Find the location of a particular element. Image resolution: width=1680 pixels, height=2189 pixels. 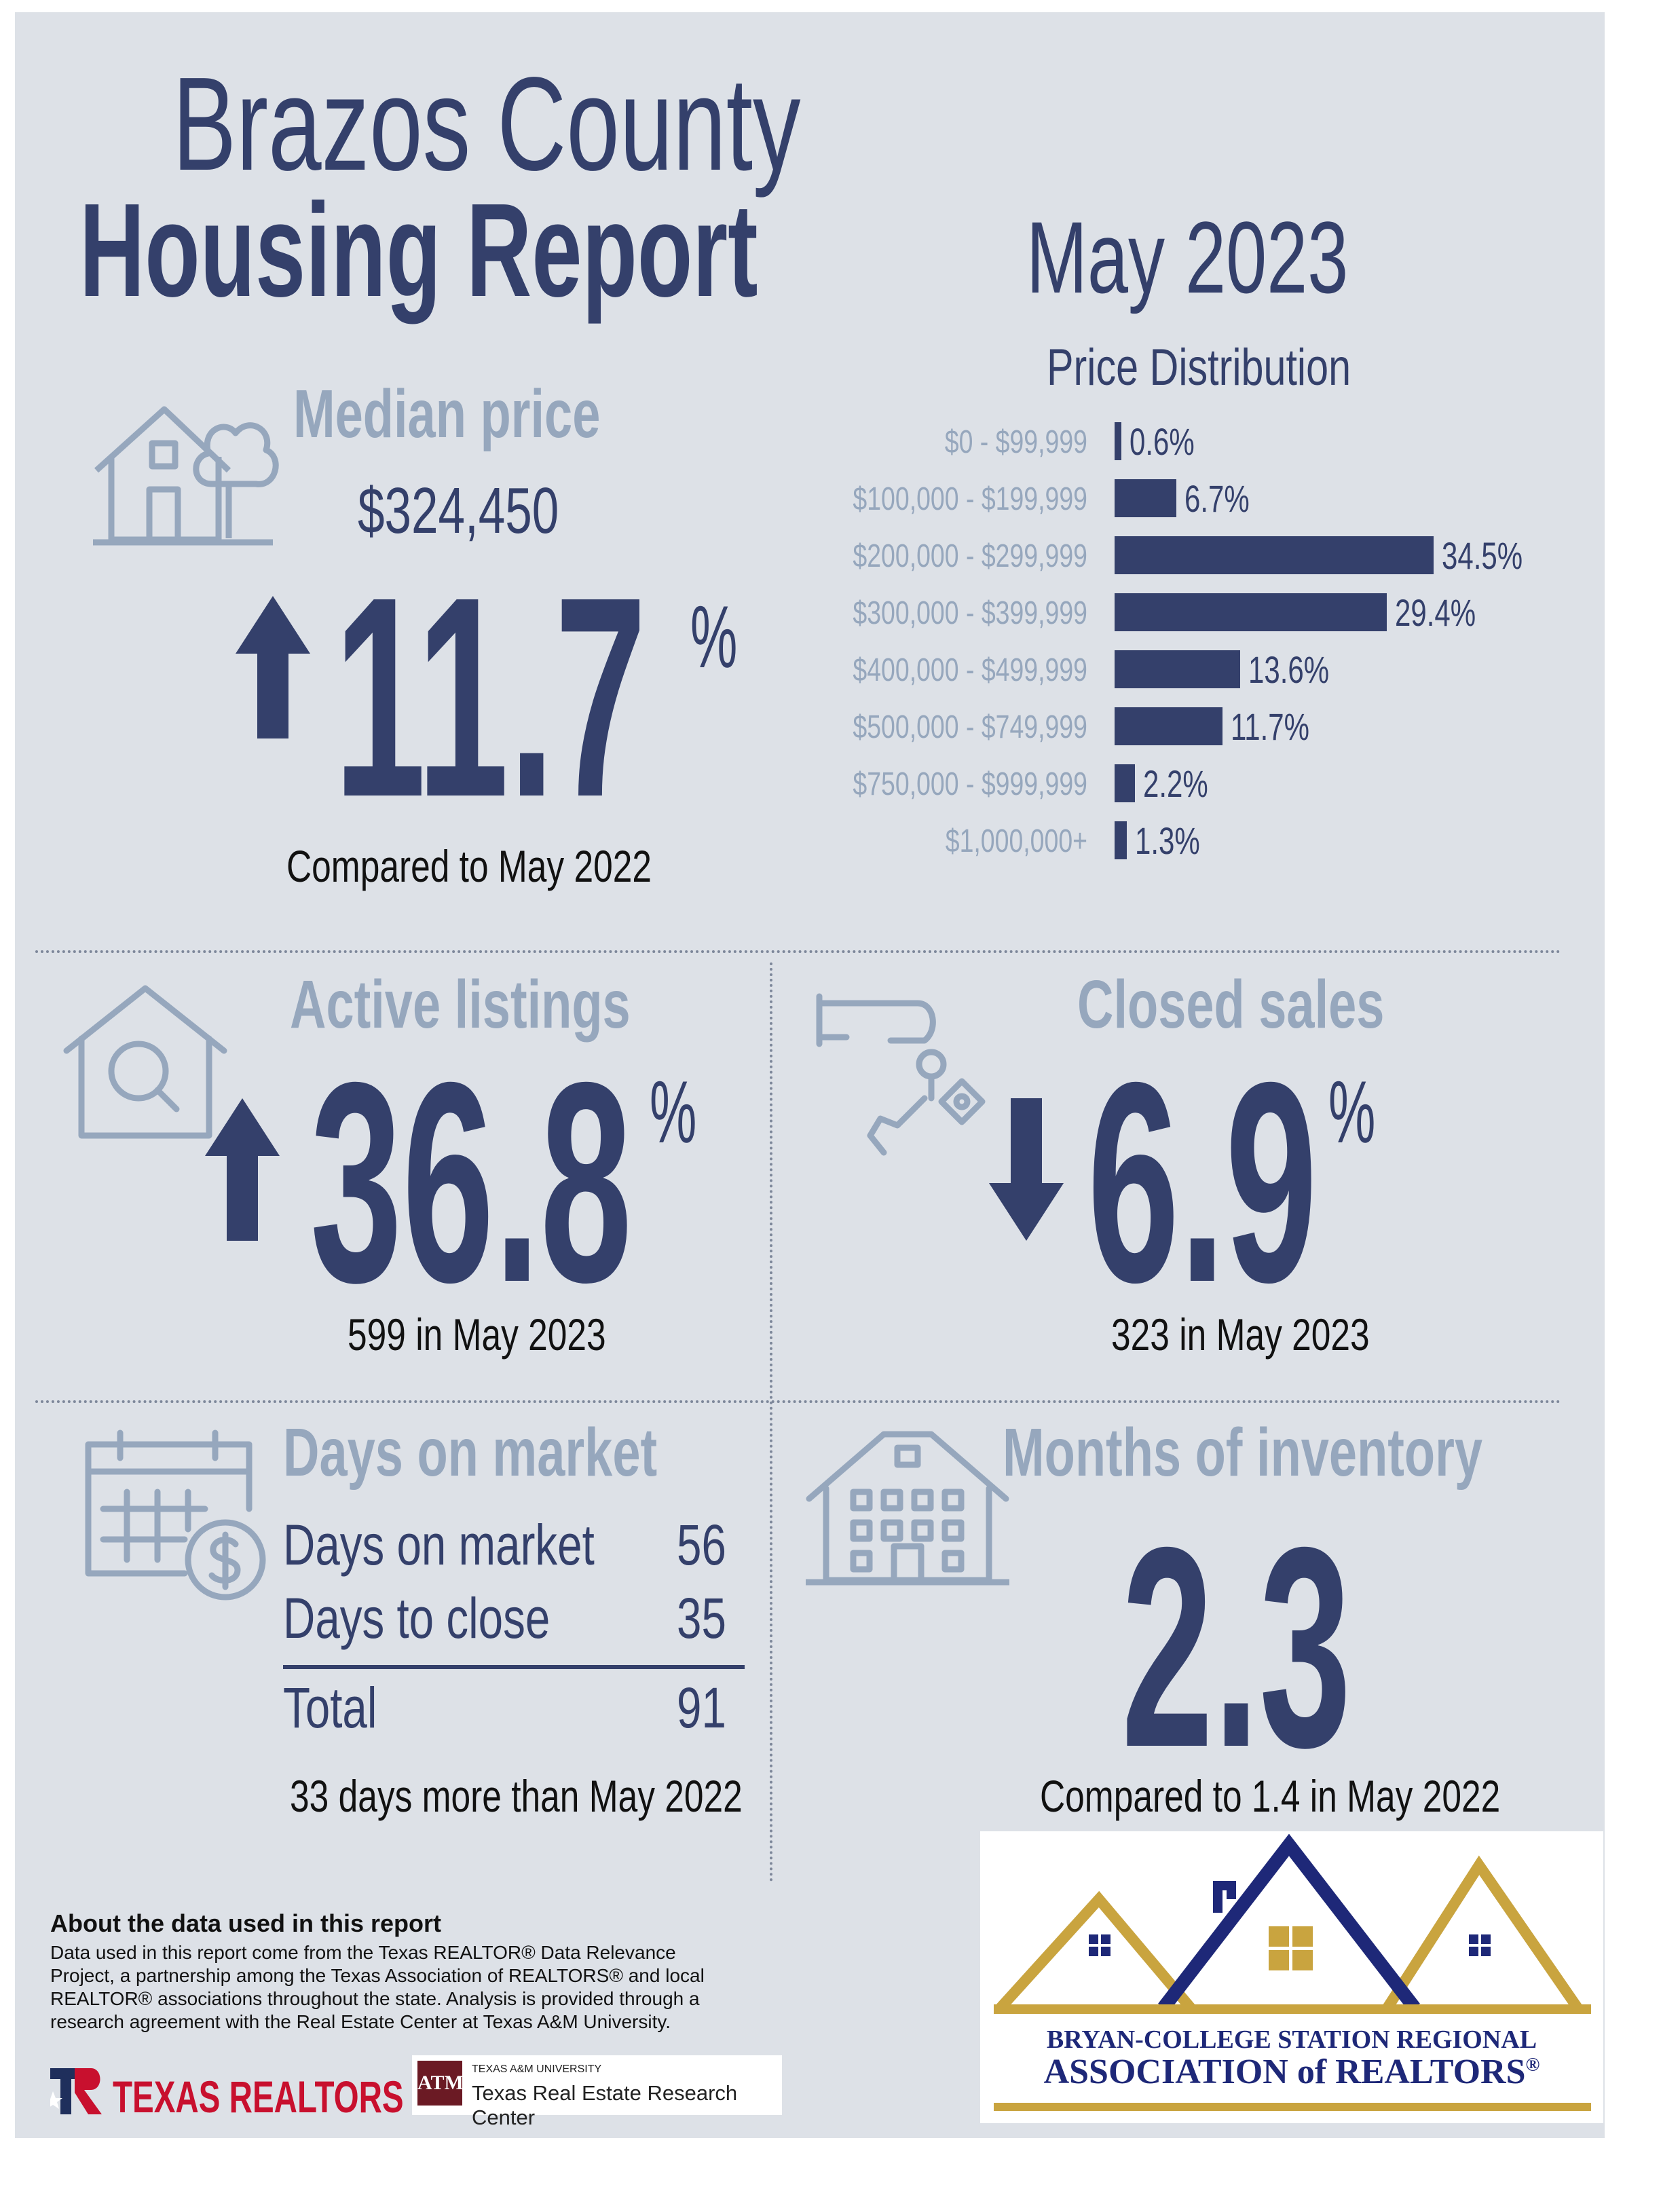

dtc-row-value: 35 is located at coordinates (702, 1618).